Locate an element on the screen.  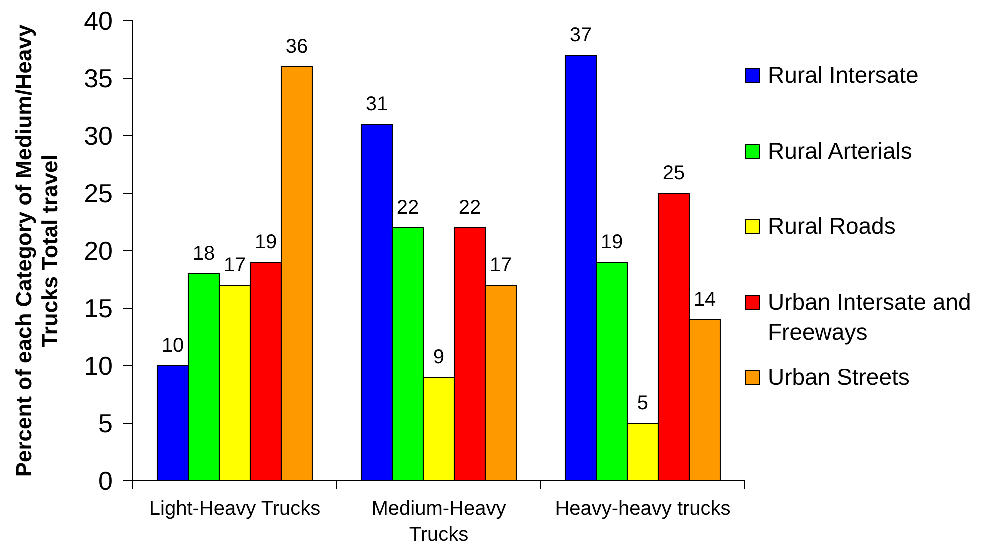
data-label: 36 is located at coordinates (297, 47).